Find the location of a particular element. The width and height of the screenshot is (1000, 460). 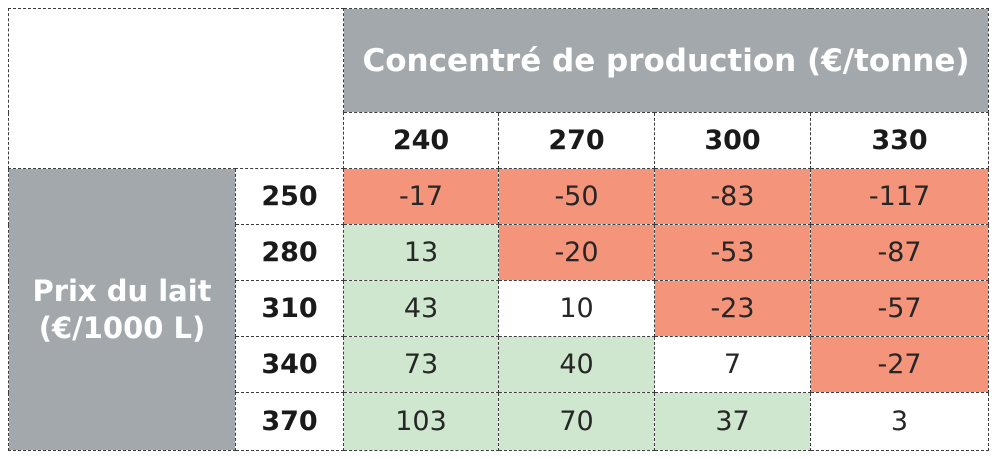

row-label: 250 is located at coordinates (289, 196).